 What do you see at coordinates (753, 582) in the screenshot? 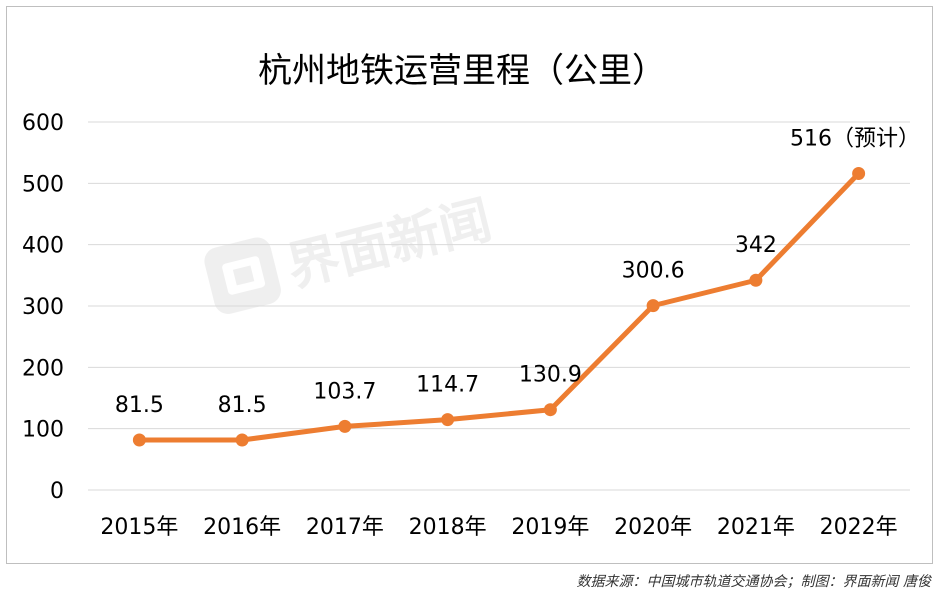
I see `source-note: 数据来源：中国城市轨道交通协会；制图：界面新闻 唐俊` at bounding box center [753, 582].